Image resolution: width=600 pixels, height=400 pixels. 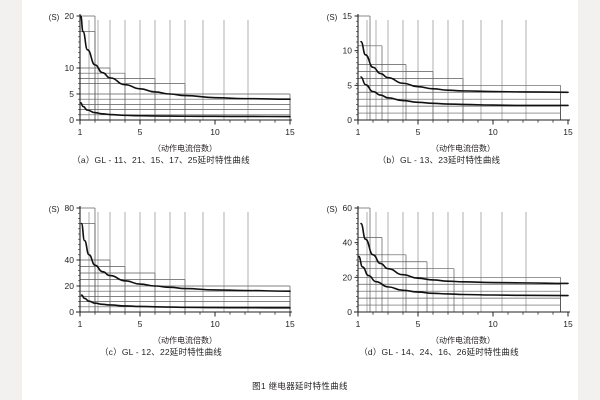 I want to click on y-tick-label: 80, so click(x=70, y=208).